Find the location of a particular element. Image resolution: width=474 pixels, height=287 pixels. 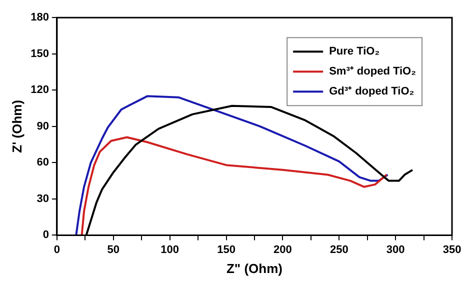

y-axis-title: Z' (Ohm) is located at coordinates (16, 126).